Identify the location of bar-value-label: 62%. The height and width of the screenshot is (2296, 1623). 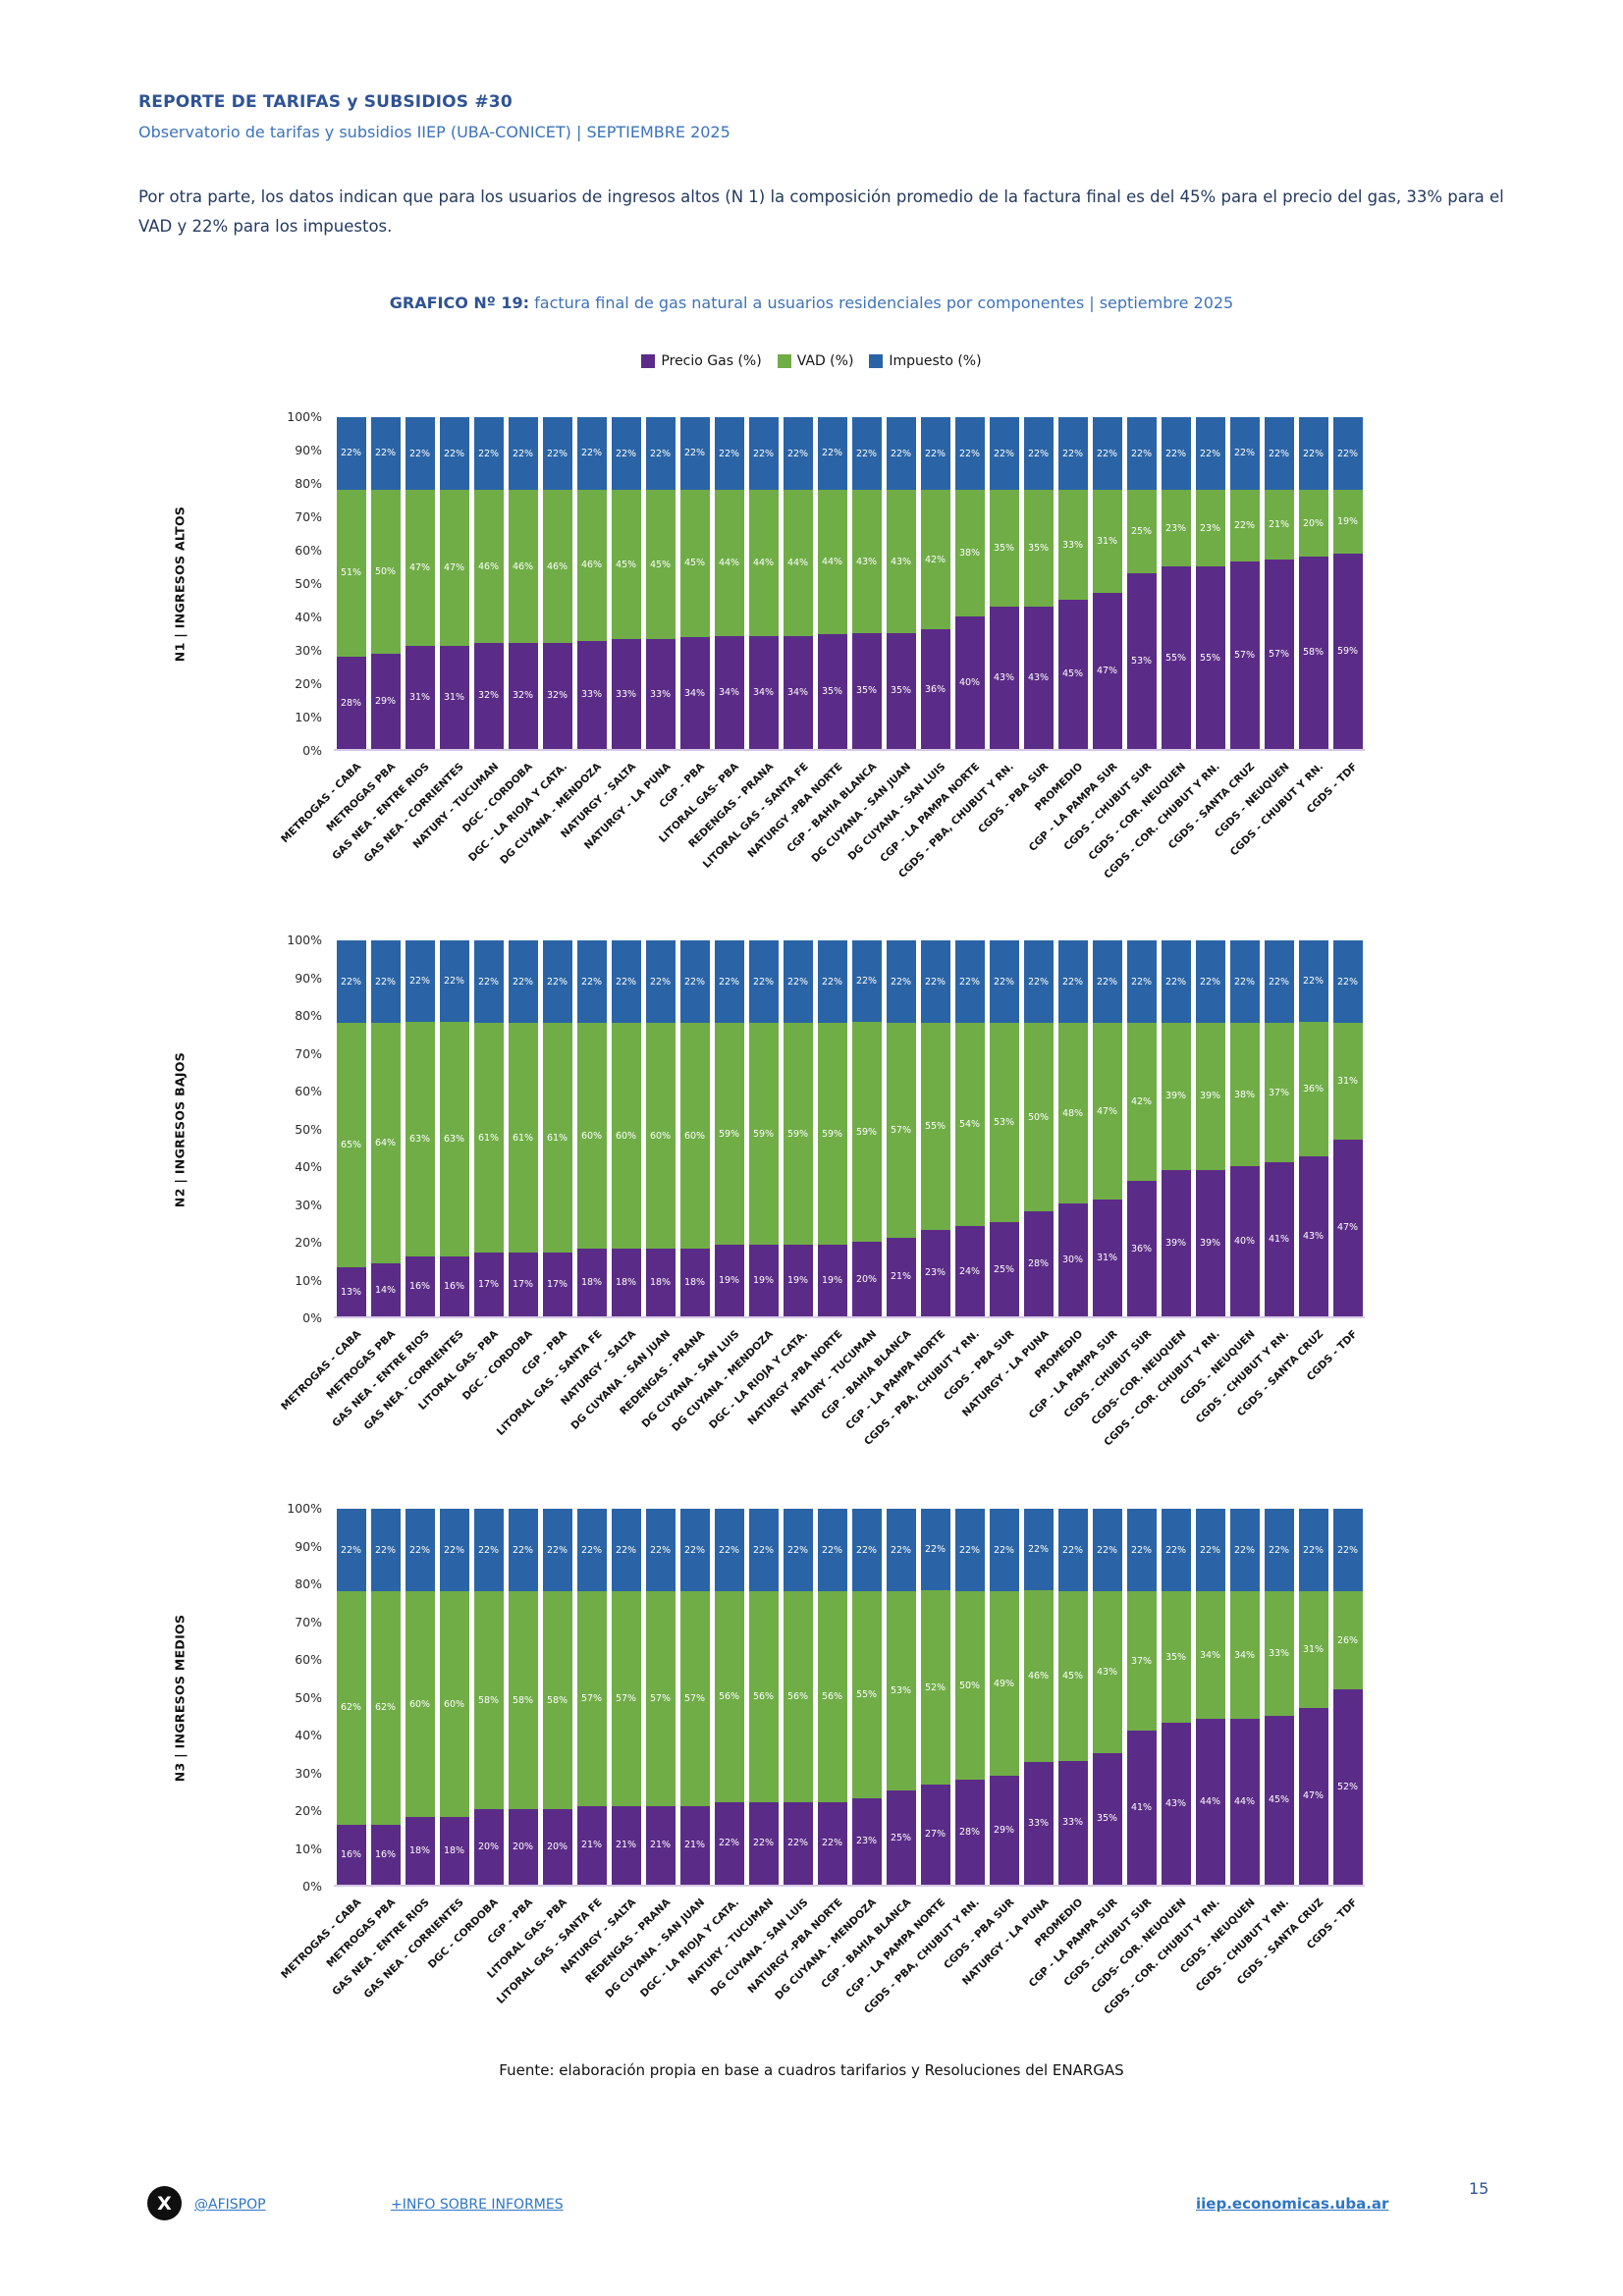
(386, 1708).